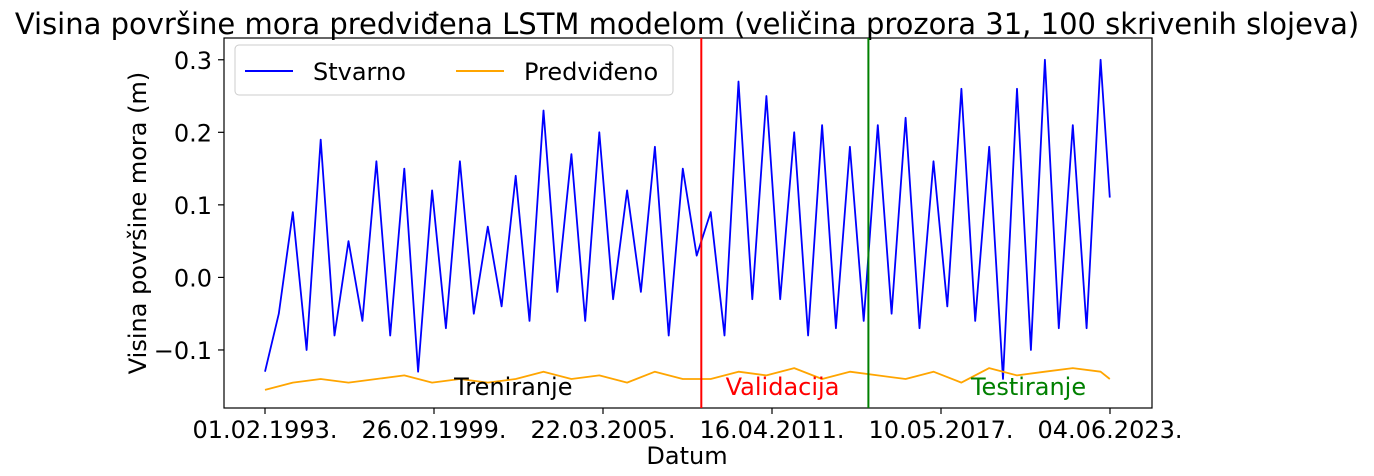 The height and width of the screenshot is (476, 1374). I want to click on y-axis-label: Visina površine mora (m), so click(138, 223).